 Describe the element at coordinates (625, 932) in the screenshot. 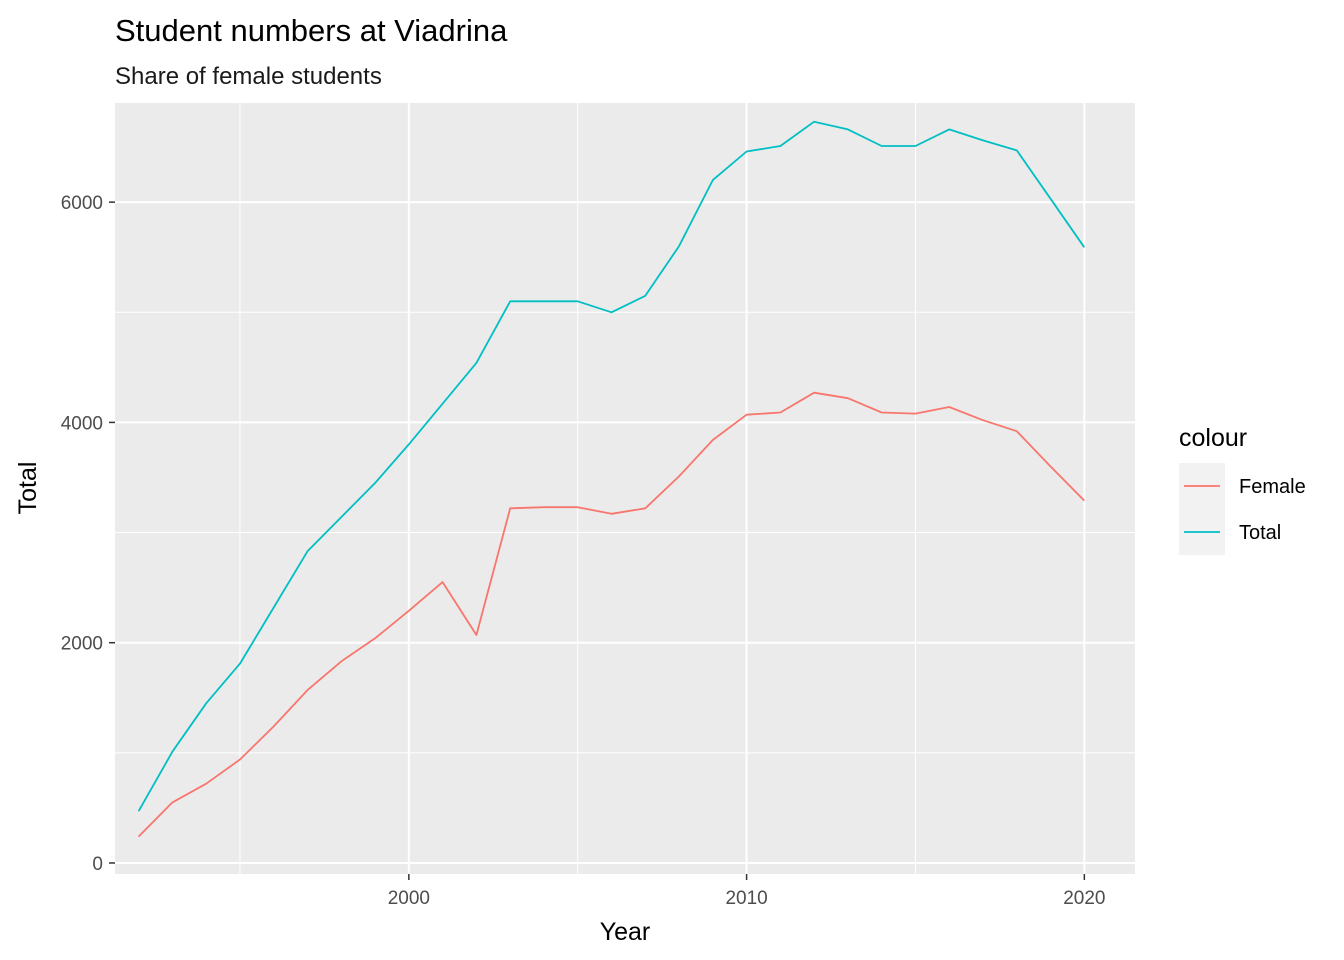

I see `x-axis-title: Year` at that location.